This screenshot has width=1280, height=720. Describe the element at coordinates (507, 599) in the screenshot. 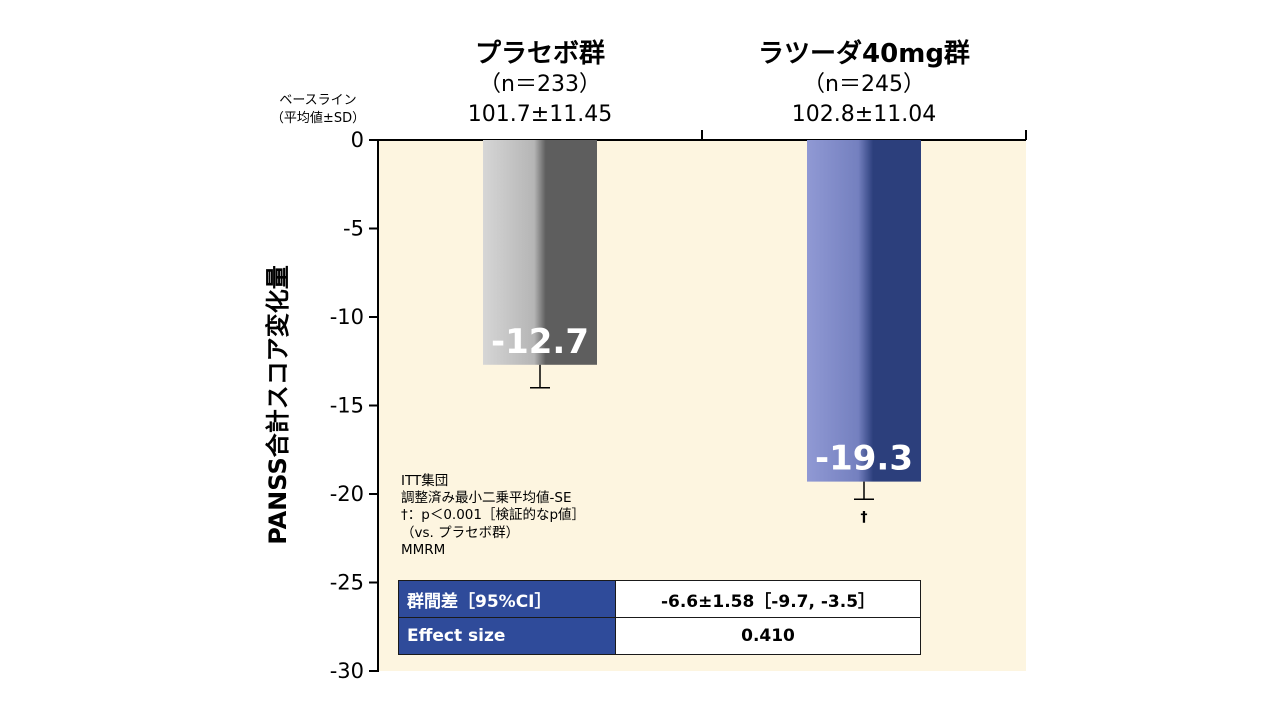

I see `stats-label-difference: 群間差［95%CI］` at that location.